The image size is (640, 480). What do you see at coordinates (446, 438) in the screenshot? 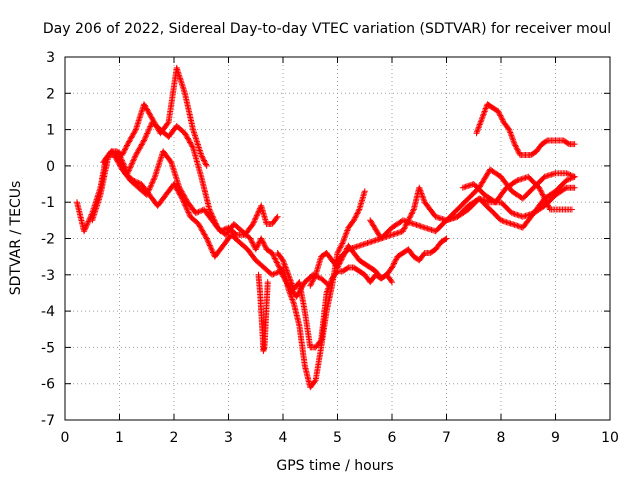
I see `x-tick-label: 7` at bounding box center [446, 438].